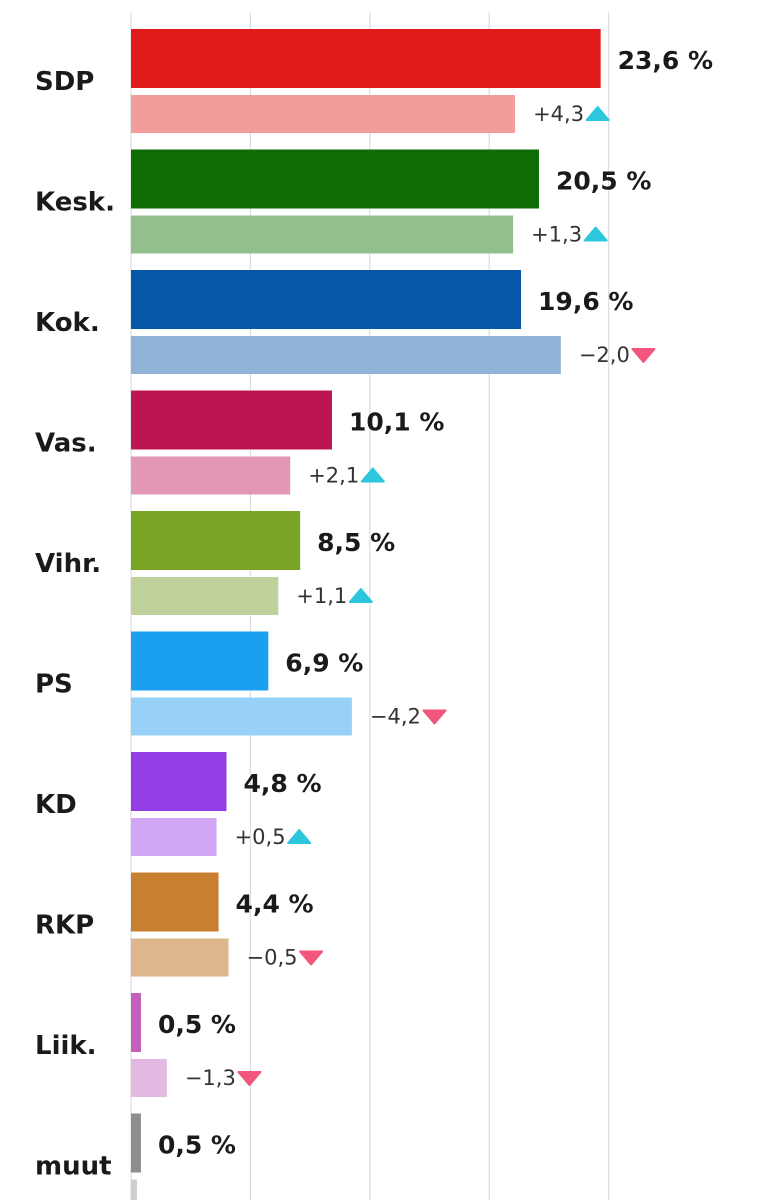 Image resolution: width=761 pixels, height=1200 pixels. What do you see at coordinates (275, 904) in the screenshot?
I see `value-label-7: 4,4 %` at bounding box center [275, 904].